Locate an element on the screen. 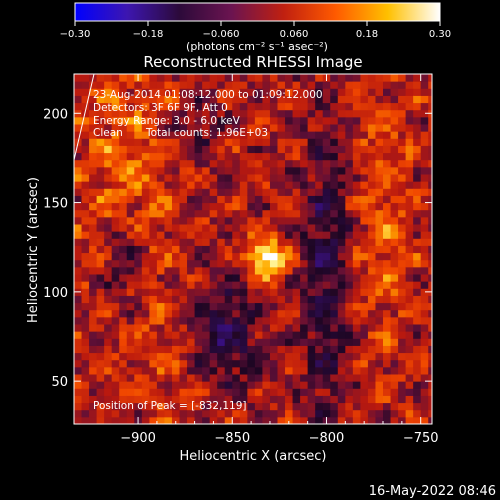  annotation-energy-range: Energy Range: 3.0 - 6.0 keV is located at coordinates (167, 121).